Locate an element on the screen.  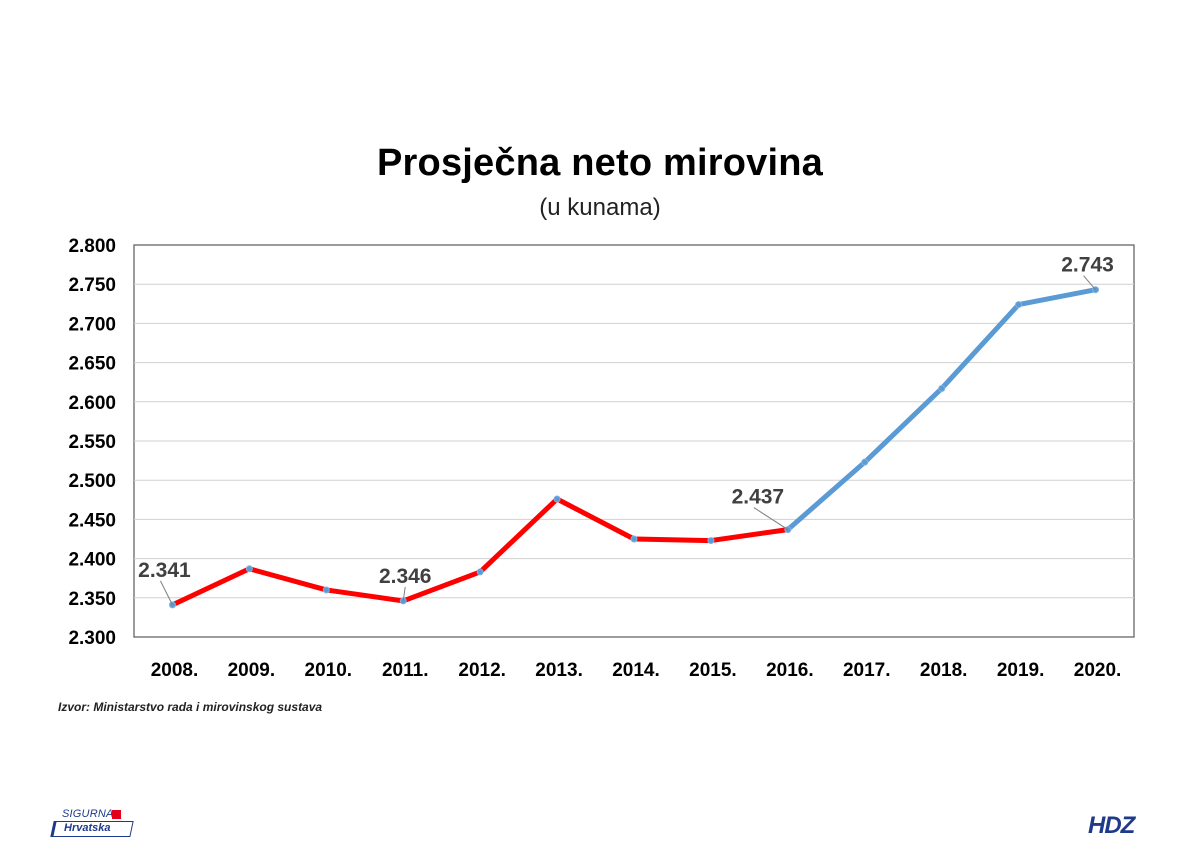
y-tick-label: 2.550 is located at coordinates (92, 442).